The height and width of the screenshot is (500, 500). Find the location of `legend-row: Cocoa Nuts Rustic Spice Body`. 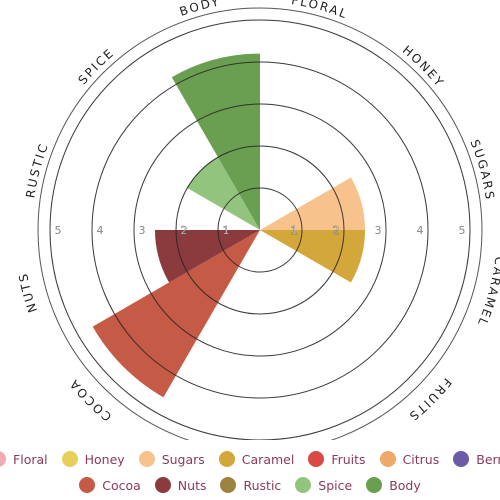

legend-row: Cocoa Nuts Rustic Spice Body is located at coordinates (250, 485).